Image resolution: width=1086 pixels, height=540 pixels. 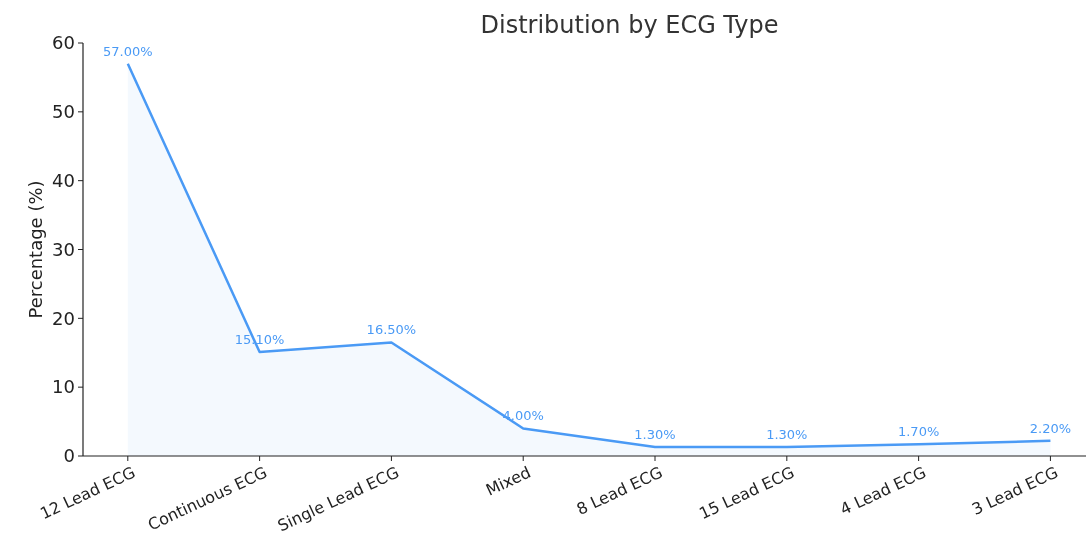 I want to click on x-tick-label: Single Lead ECG, so click(x=338, y=499).